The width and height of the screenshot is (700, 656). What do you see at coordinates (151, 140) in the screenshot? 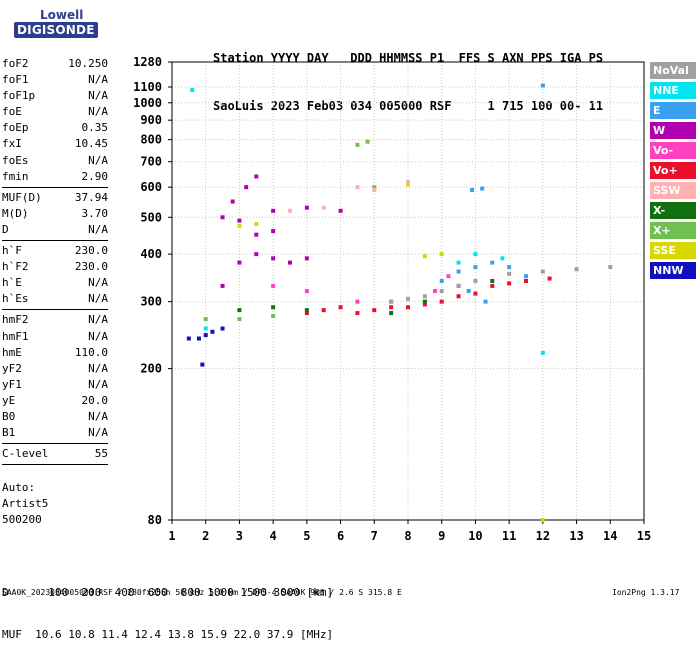
I see `y-tick-label: 800` at bounding box center [151, 140].